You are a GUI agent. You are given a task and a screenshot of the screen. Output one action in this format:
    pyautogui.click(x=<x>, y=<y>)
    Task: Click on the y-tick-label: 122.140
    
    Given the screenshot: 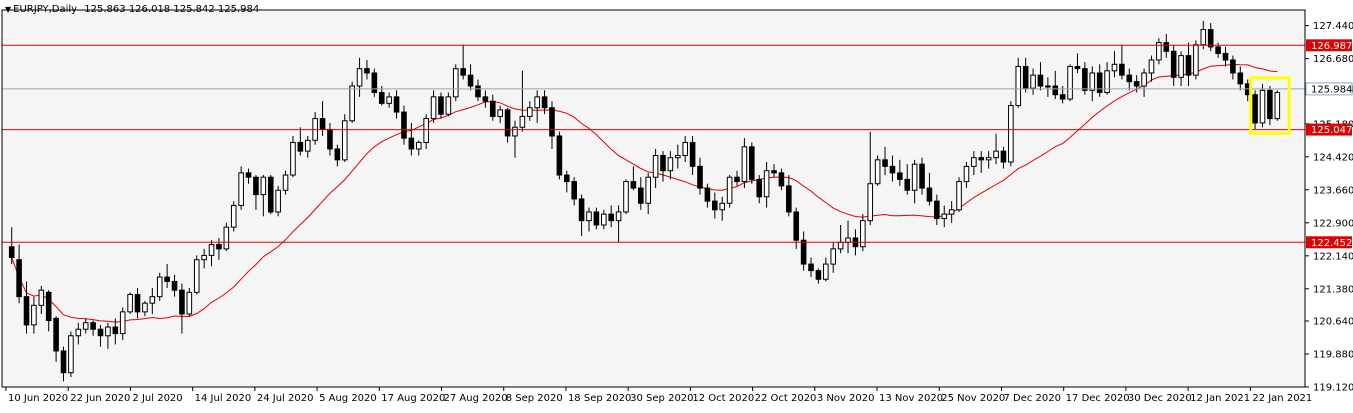 What is the action you would take?
    pyautogui.click(x=1333, y=256)
    